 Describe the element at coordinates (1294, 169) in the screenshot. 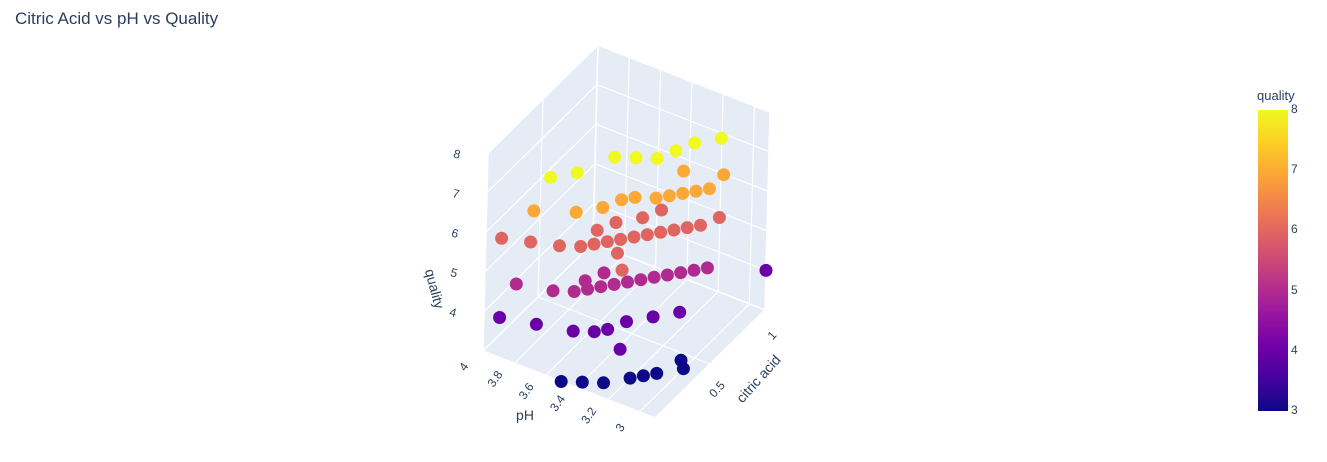

I see `colorbar-tick: 7` at that location.